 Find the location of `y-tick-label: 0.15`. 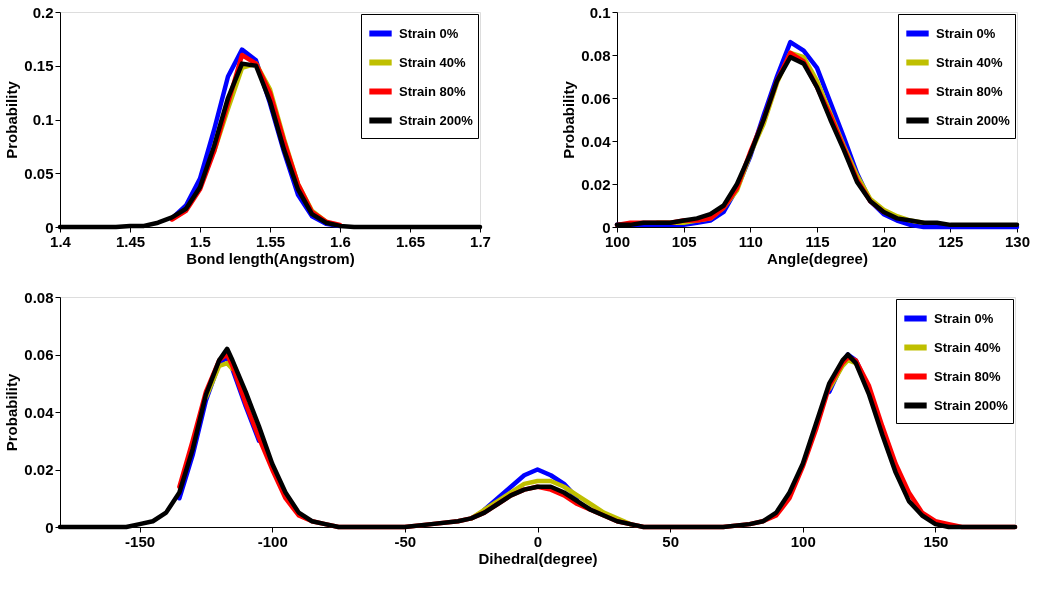

y-tick-label: 0.15 is located at coordinates (39, 66).